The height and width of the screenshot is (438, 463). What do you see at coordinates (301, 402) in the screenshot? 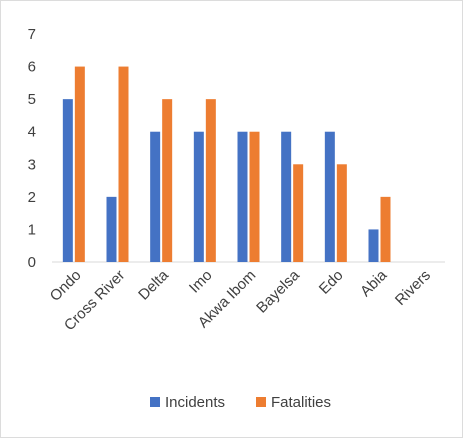
I see `legend-label-fatalities: Fatalities` at bounding box center [301, 402].